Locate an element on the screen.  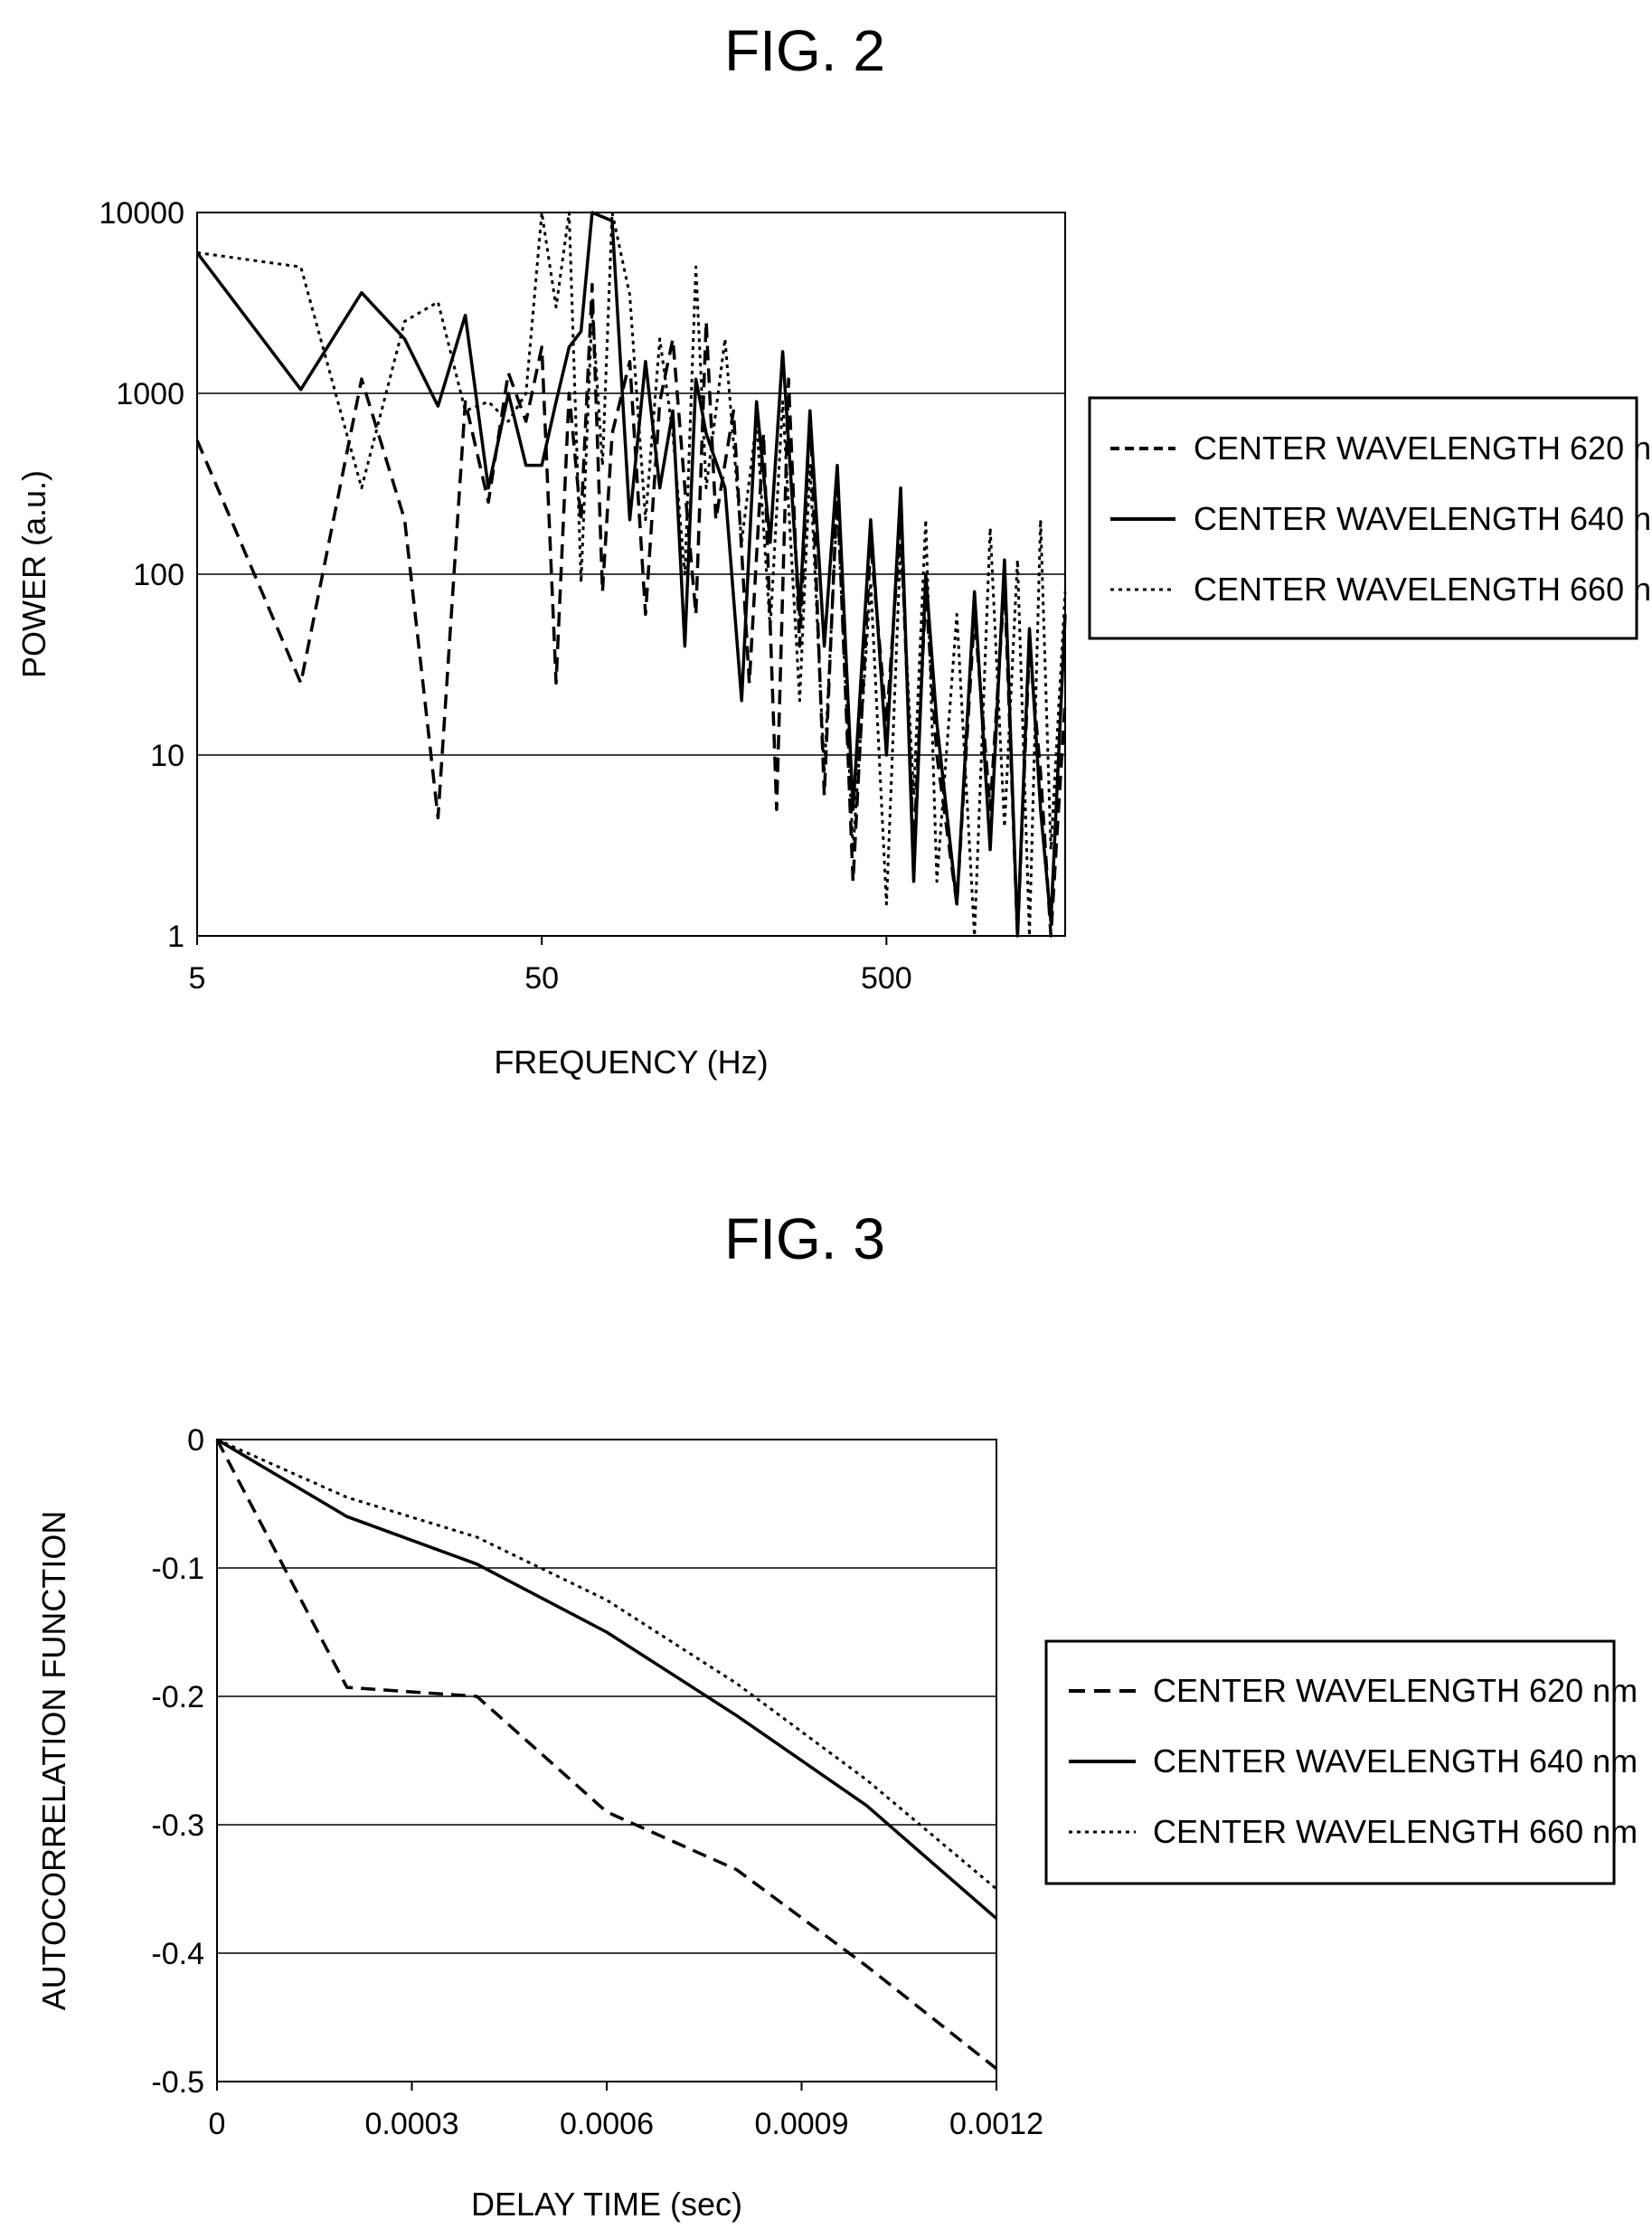
fig2-legend-box is located at coordinates (1363, 518).